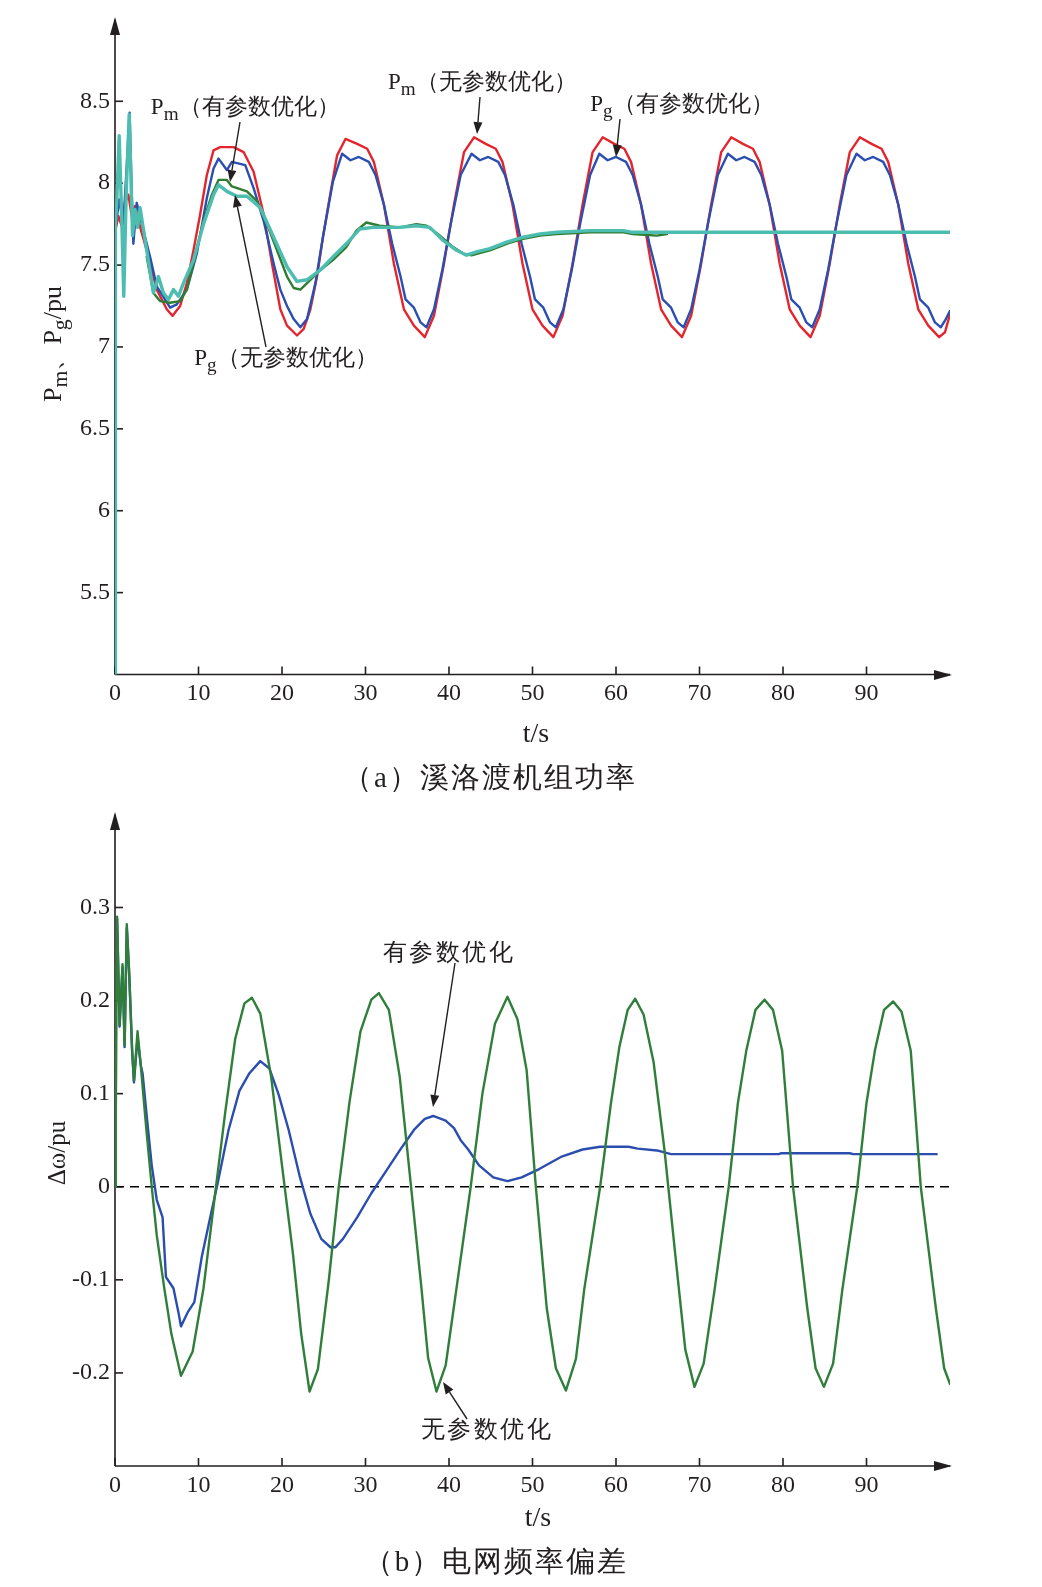 This screenshot has height=1587, width=1042. What do you see at coordinates (104, 181) in the screenshot?
I see `y-tick-label: 8` at bounding box center [104, 181].